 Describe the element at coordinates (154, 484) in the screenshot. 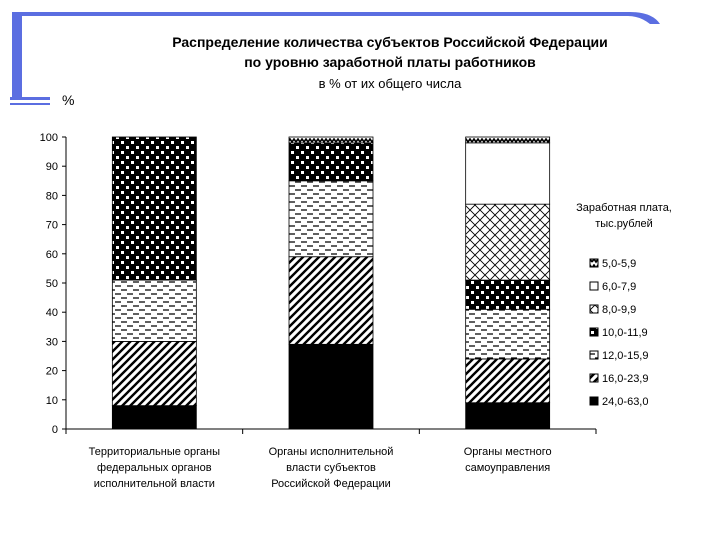

I see `x-tick-label: исполнительной власти` at that location.